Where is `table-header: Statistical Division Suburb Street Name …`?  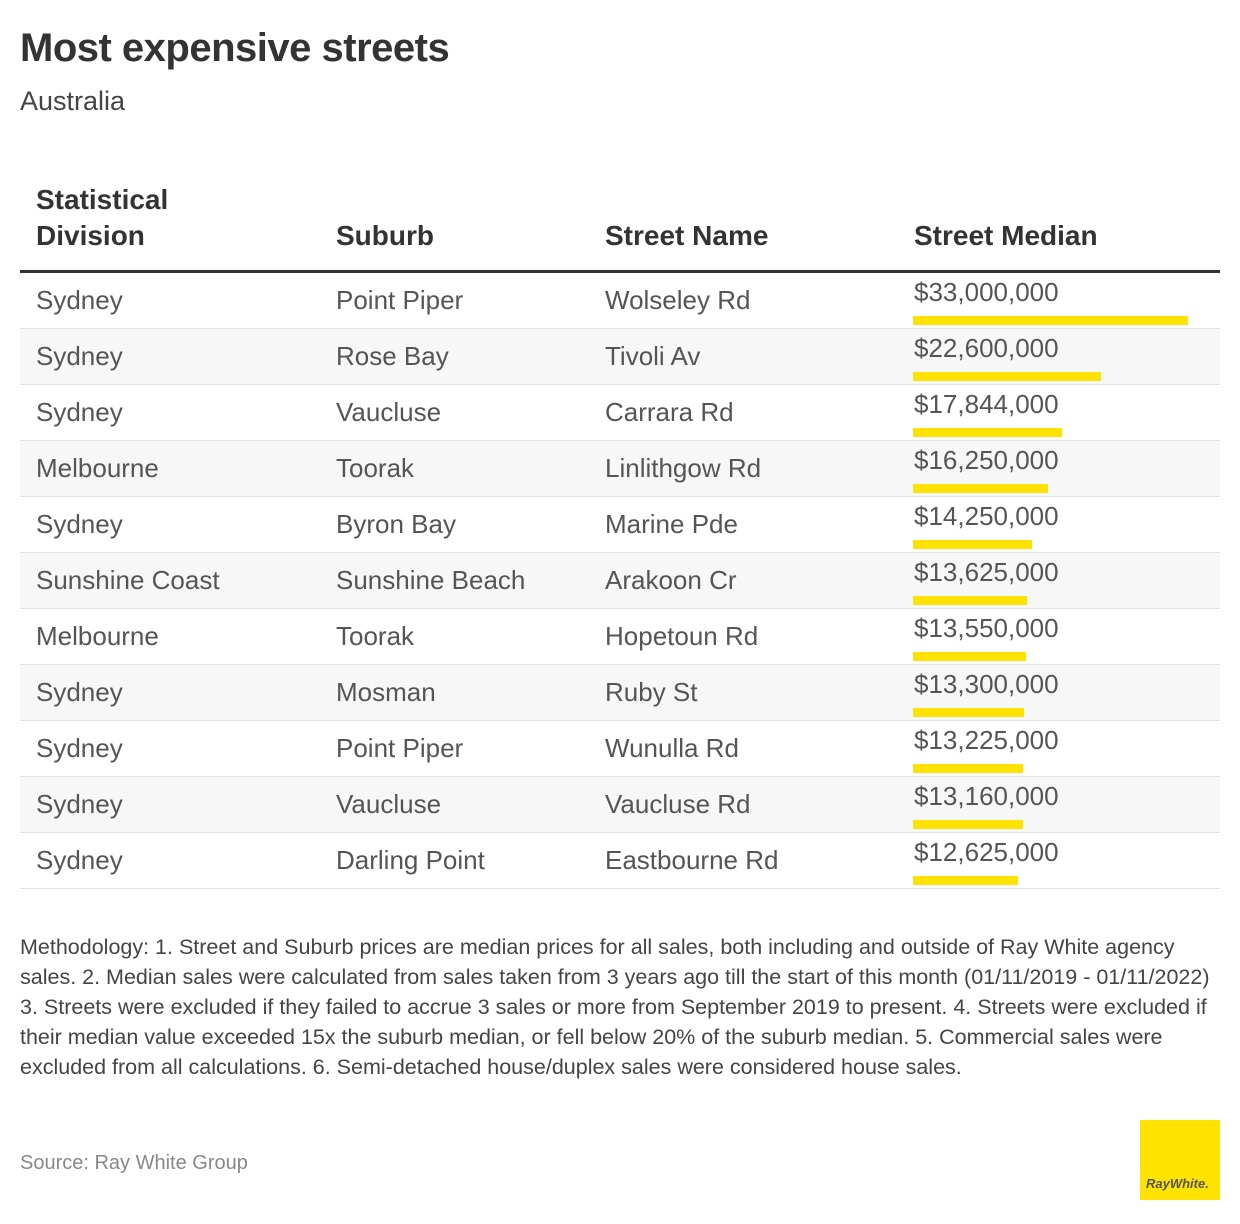
table-header: Statistical Division Suburb Street Name … is located at coordinates (620, 226).